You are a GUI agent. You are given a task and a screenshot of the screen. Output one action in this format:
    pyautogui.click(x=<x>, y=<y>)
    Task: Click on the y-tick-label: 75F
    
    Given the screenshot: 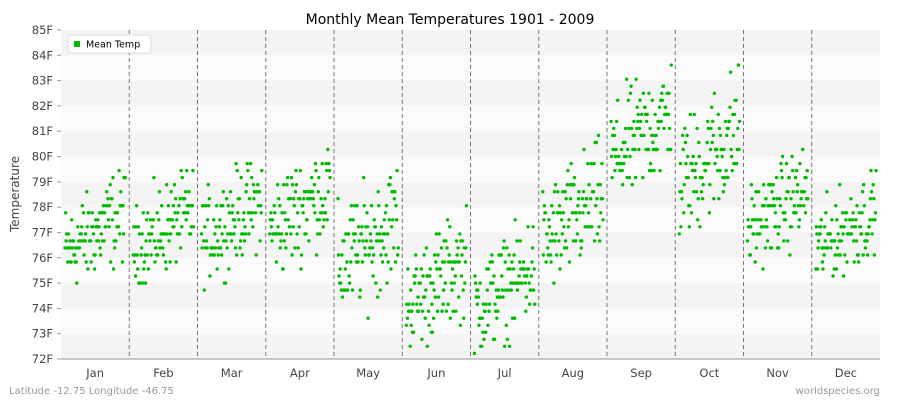 What is the action you would take?
    pyautogui.click(x=42, y=283)
    